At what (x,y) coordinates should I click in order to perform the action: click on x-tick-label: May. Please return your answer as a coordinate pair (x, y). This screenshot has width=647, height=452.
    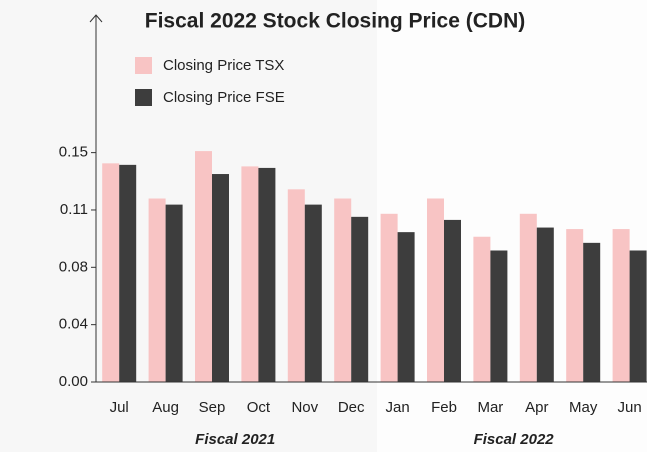
    Looking at the image, I should click on (583, 407).